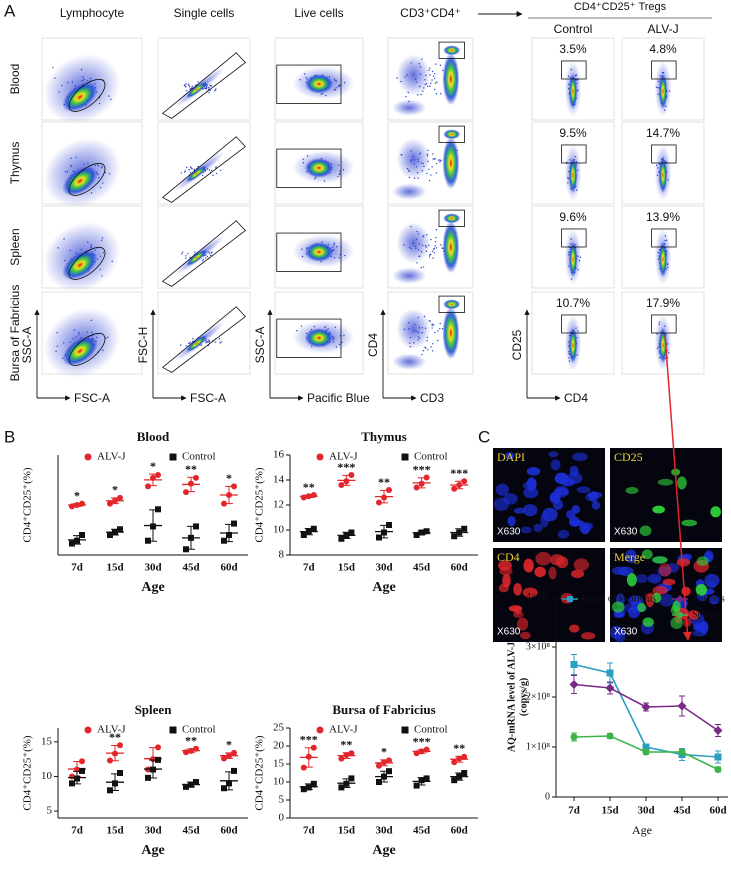 The height and width of the screenshot is (871, 731). Describe the element at coordinates (538, 696) in the screenshot. I see `y-tick-label: 2×10⁸` at that location.